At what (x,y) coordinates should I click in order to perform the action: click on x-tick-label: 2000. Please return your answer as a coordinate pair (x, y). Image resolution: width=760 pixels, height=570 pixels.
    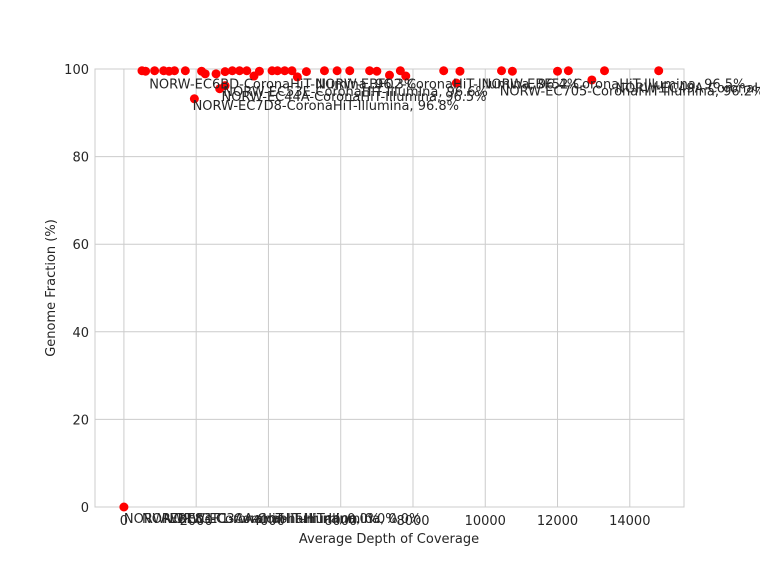
    Looking at the image, I should click on (196, 521).